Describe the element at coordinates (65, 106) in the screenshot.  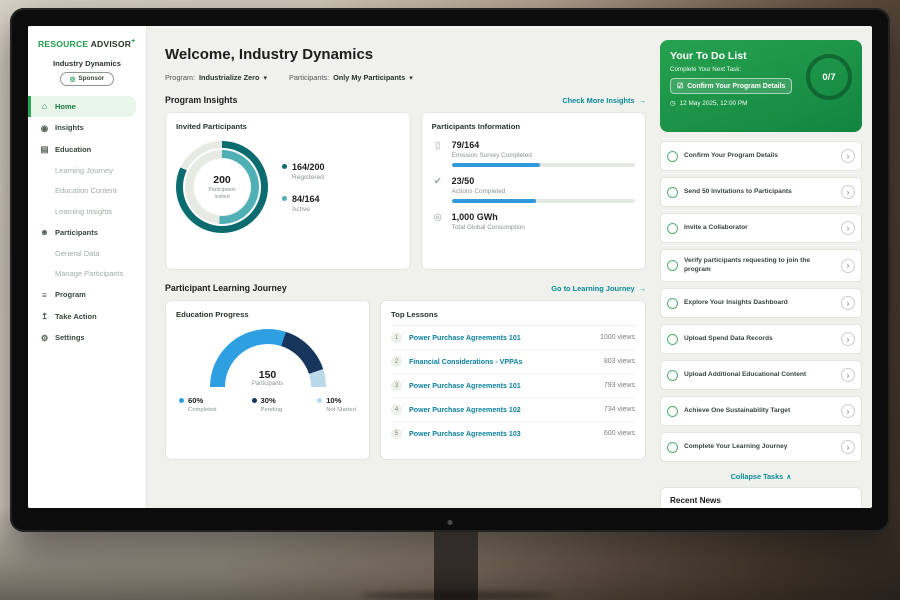
I see `nav-label: Home` at that location.